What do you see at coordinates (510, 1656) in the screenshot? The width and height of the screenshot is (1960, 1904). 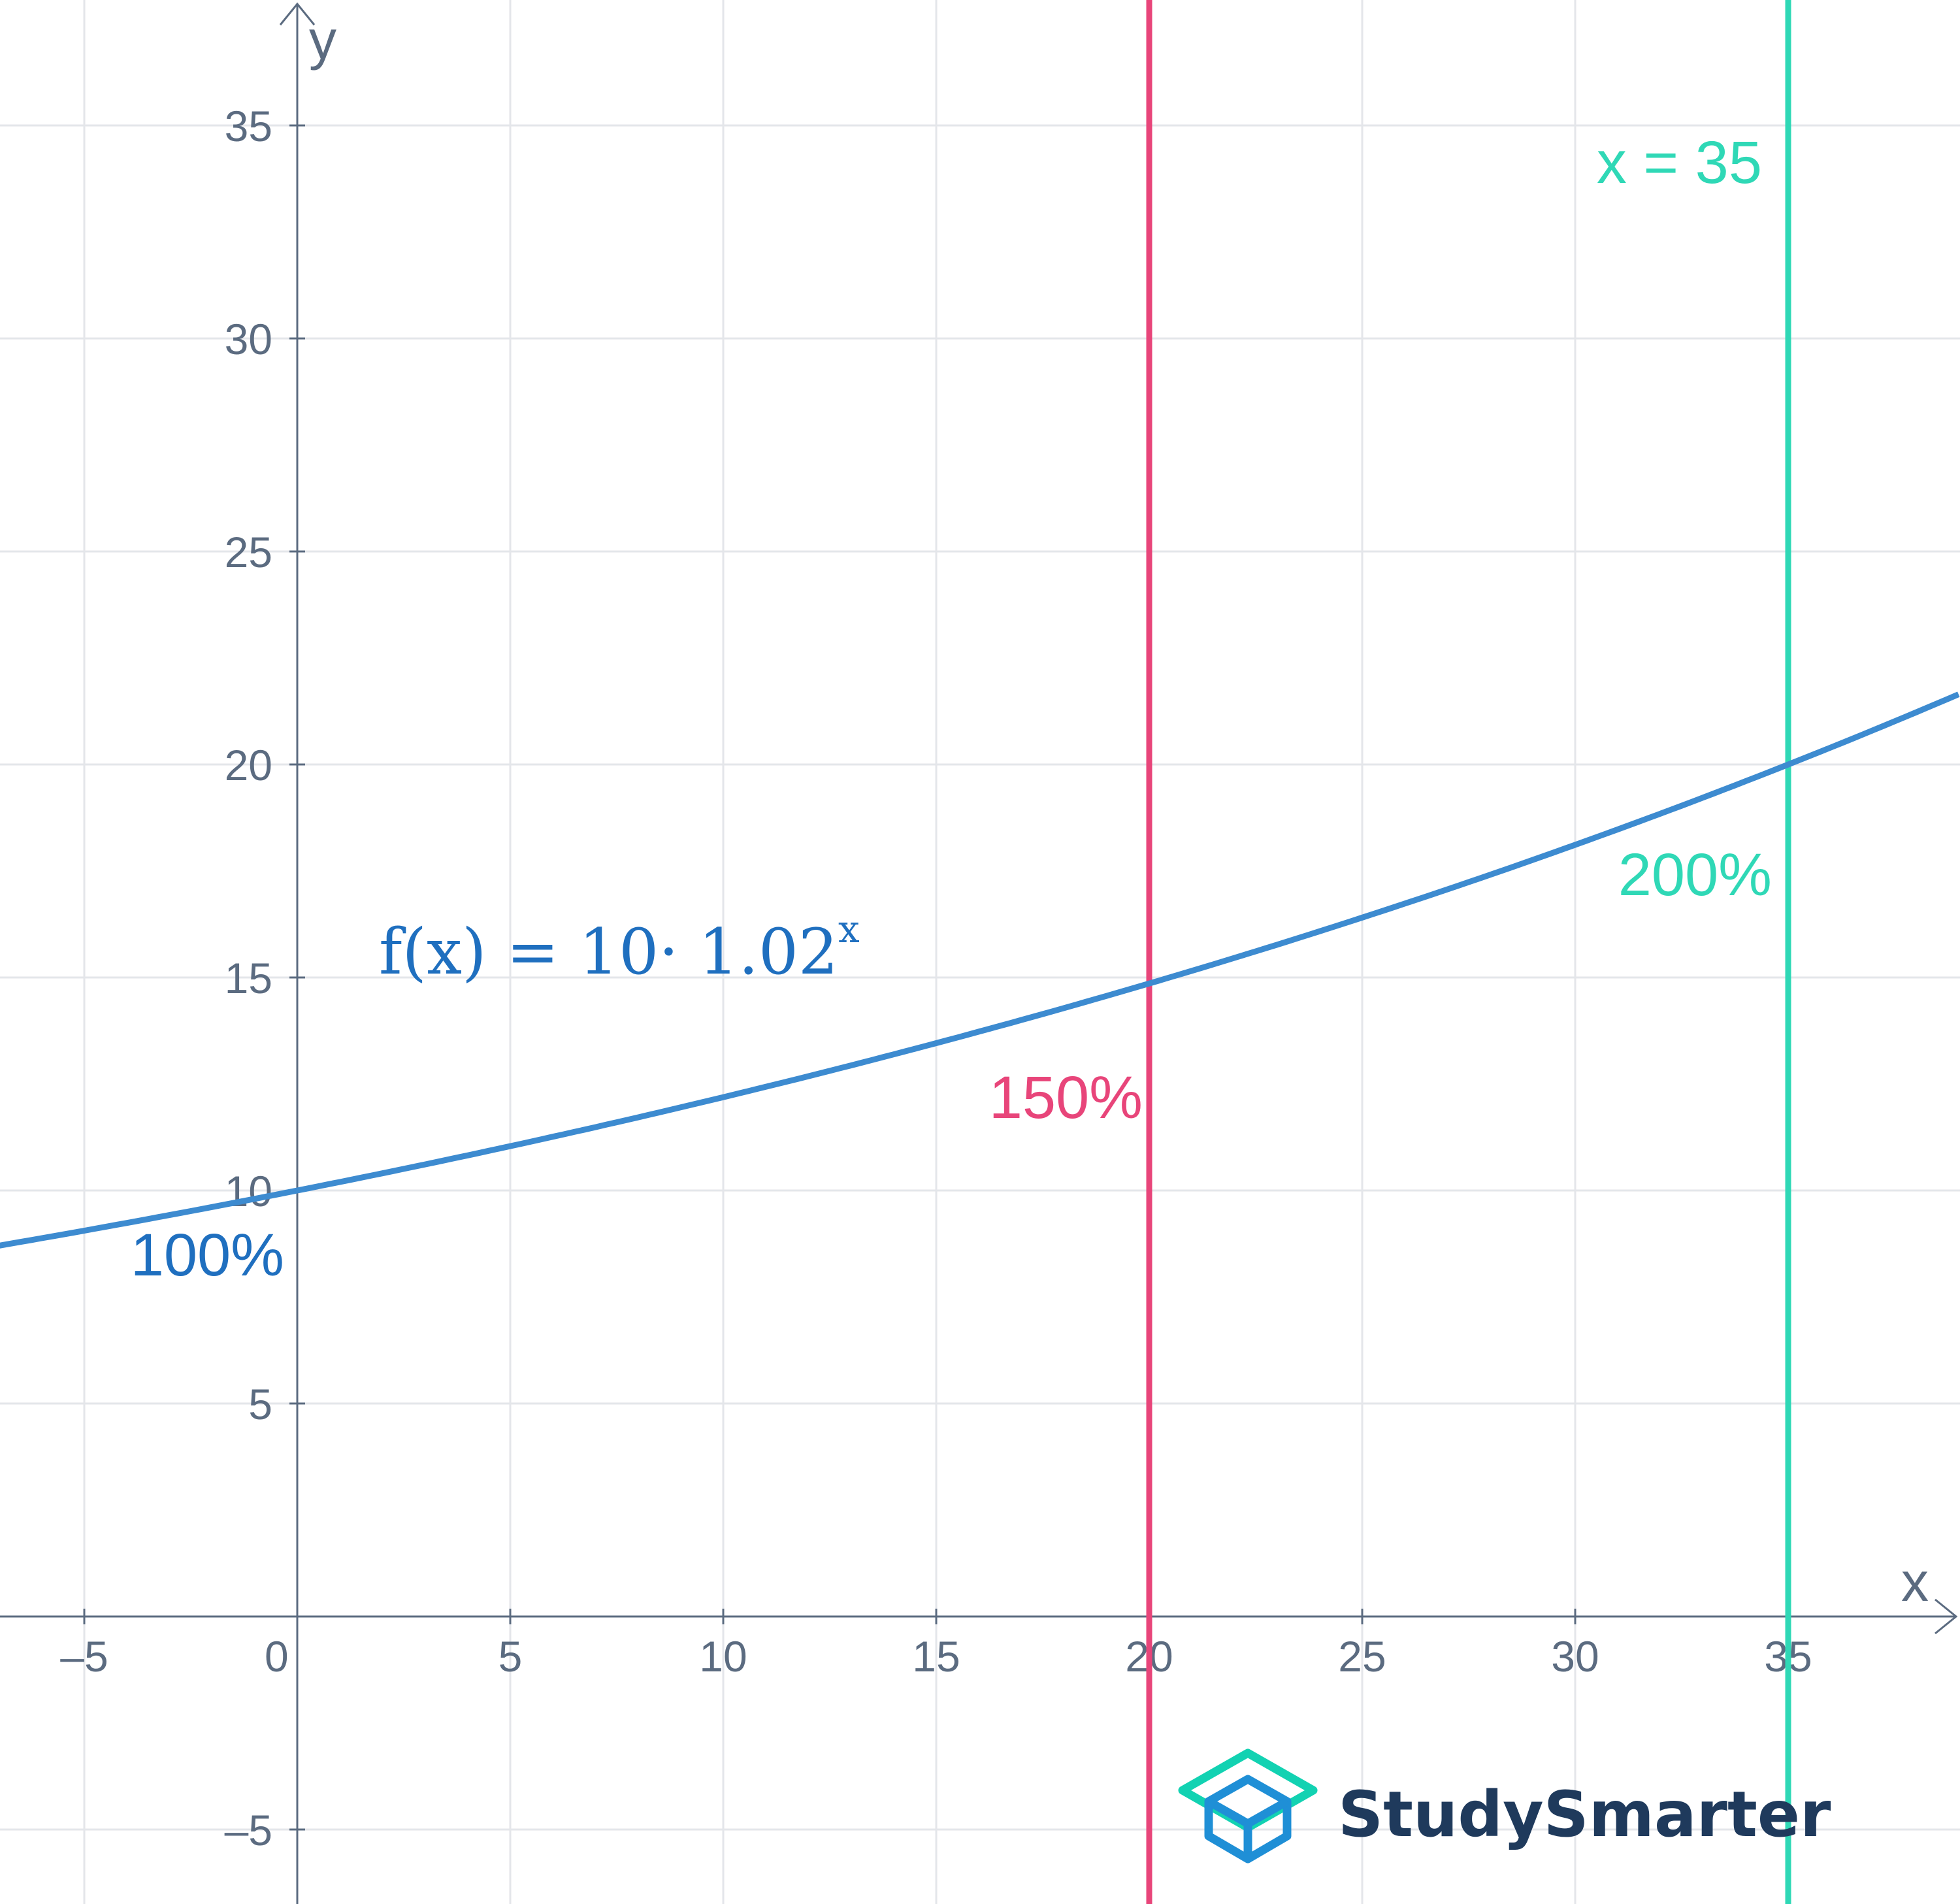 I see `x-tick-label: 5` at bounding box center [510, 1656].